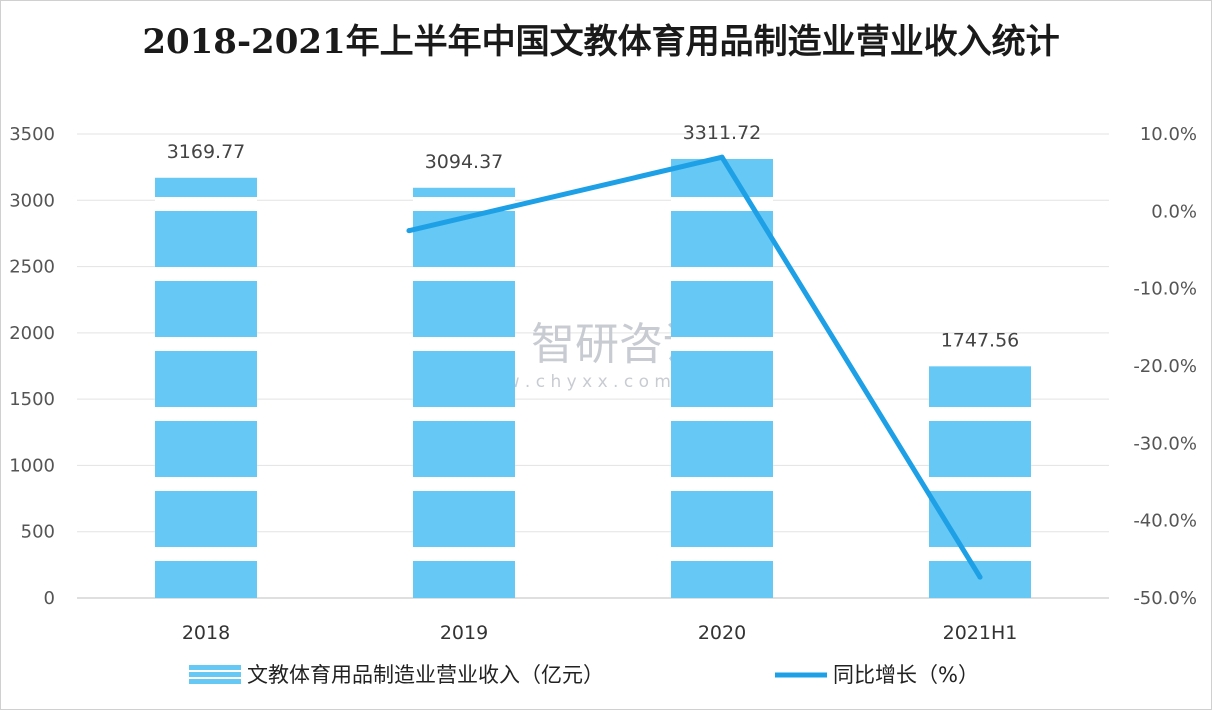  I want to click on y-right-tick-label: -30.0%, so click(1165, 443).